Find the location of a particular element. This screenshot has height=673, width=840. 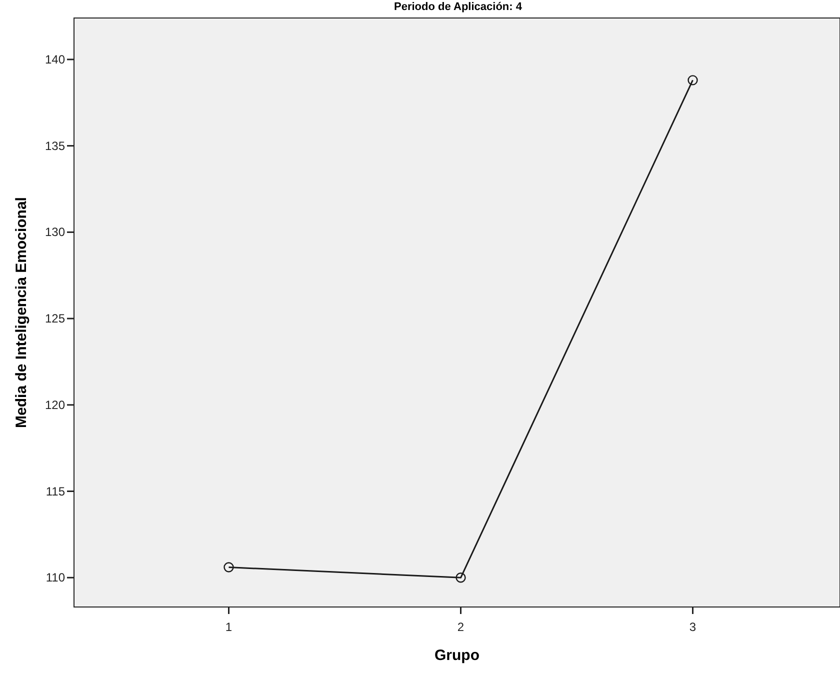

y-tick-label: 125 is located at coordinates (55, 319).